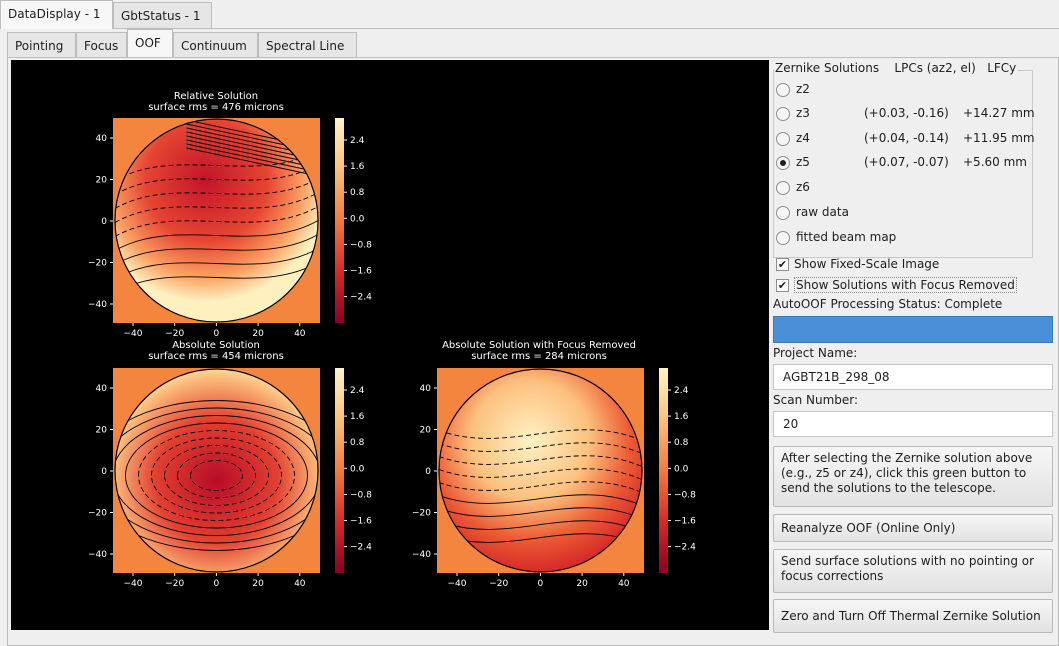 The image size is (1059, 646). I want to click on check-focus-removed: ✔ Show Solutions with Focus Removed, so click(896, 285).